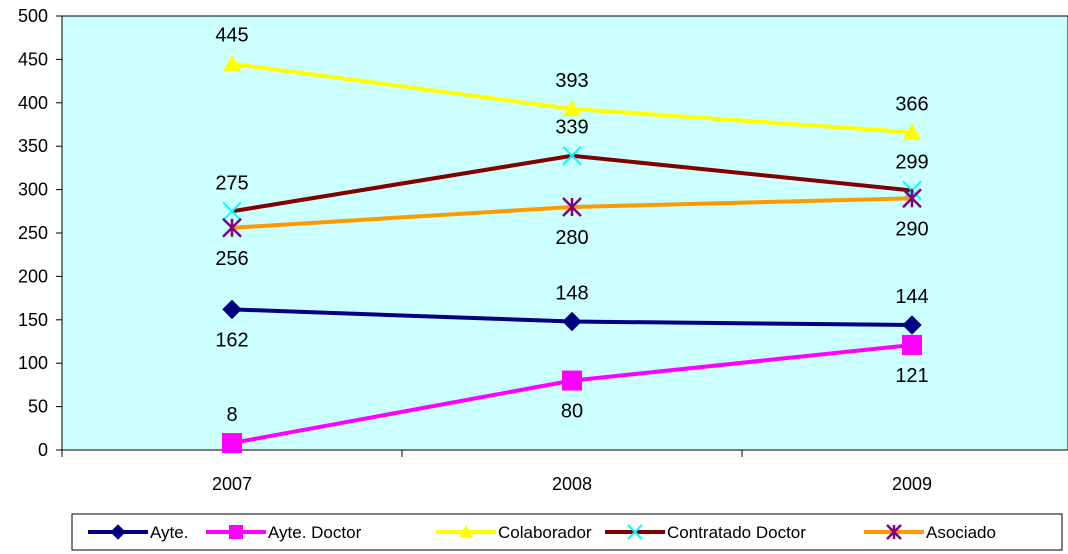 This screenshot has height=554, width=1068. I want to click on y-tick-label: 50, so click(38, 407).